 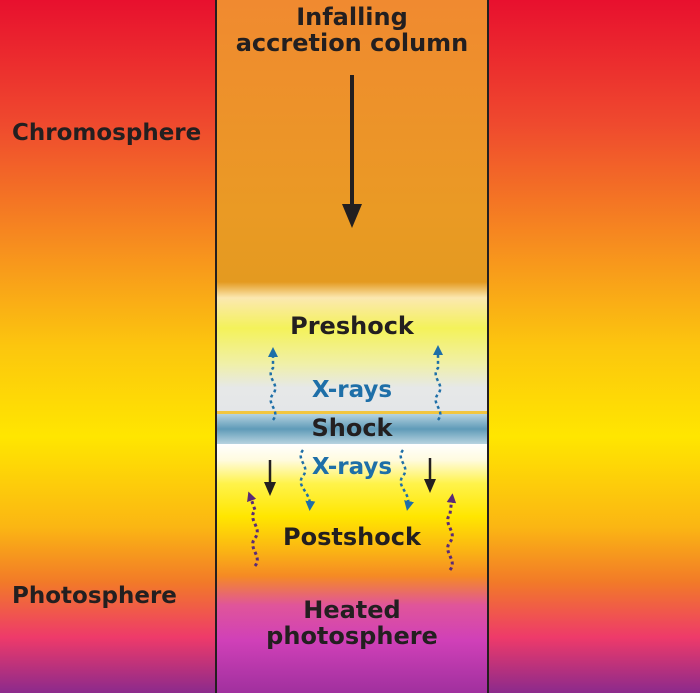 I want to click on xray-down-arrow-left, so click(x=307, y=480).